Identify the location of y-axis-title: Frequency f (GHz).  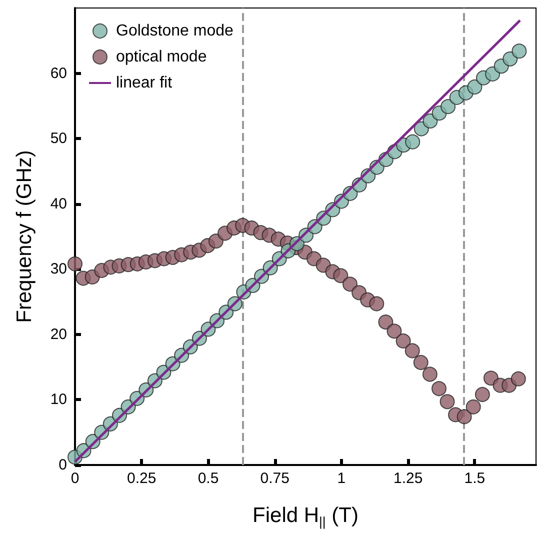
(24, 236).